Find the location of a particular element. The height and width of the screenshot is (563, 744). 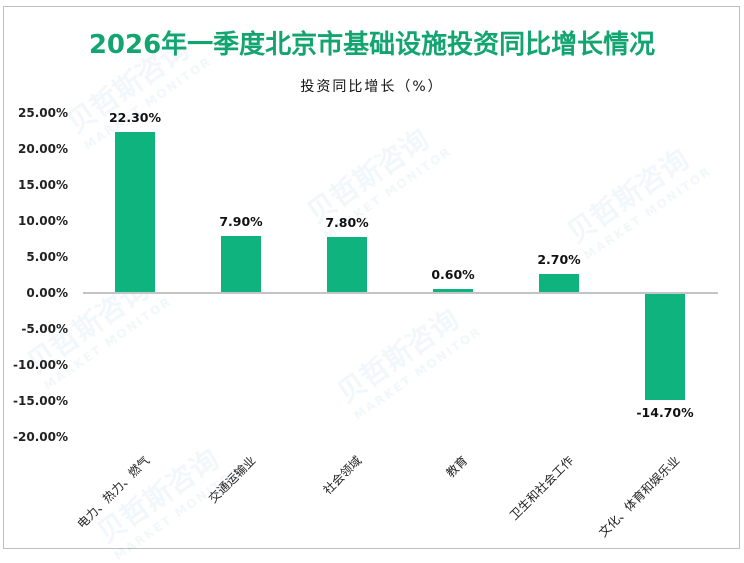

y-tick-label: 20.00% is located at coordinates (43, 149).